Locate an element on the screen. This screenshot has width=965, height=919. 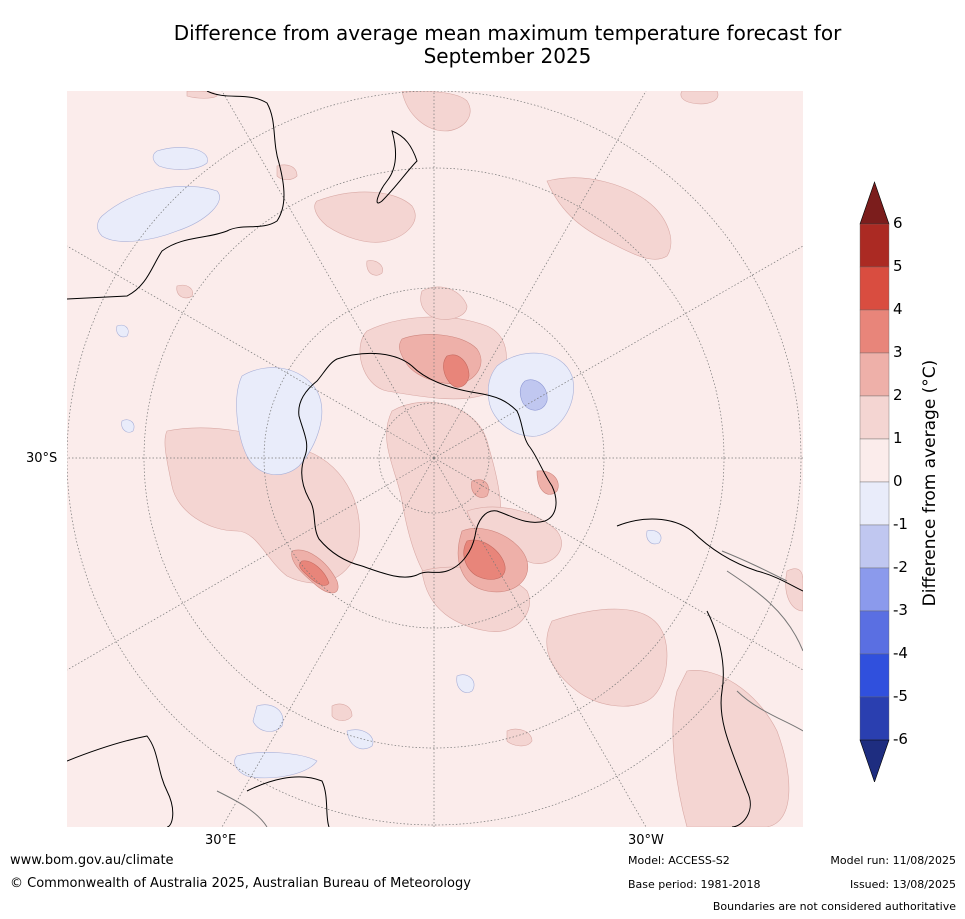
map-title-line2: September 2025 is located at coordinates (507, 56).